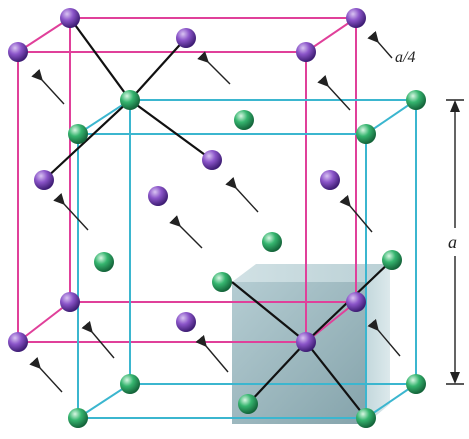 Image resolution: width=469 pixels, height=439 pixels. I want to click on dimension-arrow-bottom, so click(455, 378).